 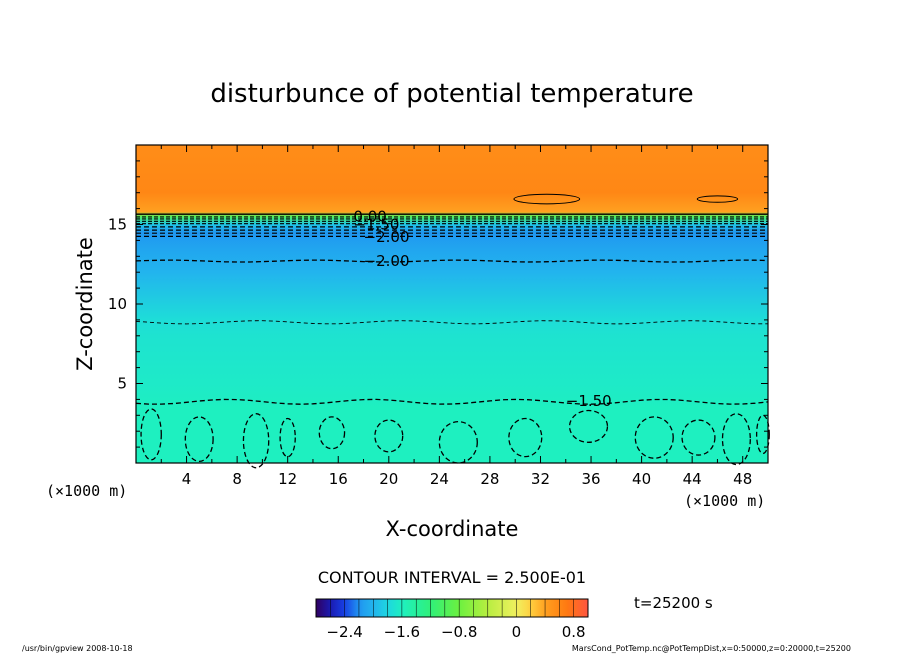 I want to click on x-tick-label: 36, so click(x=590, y=479).